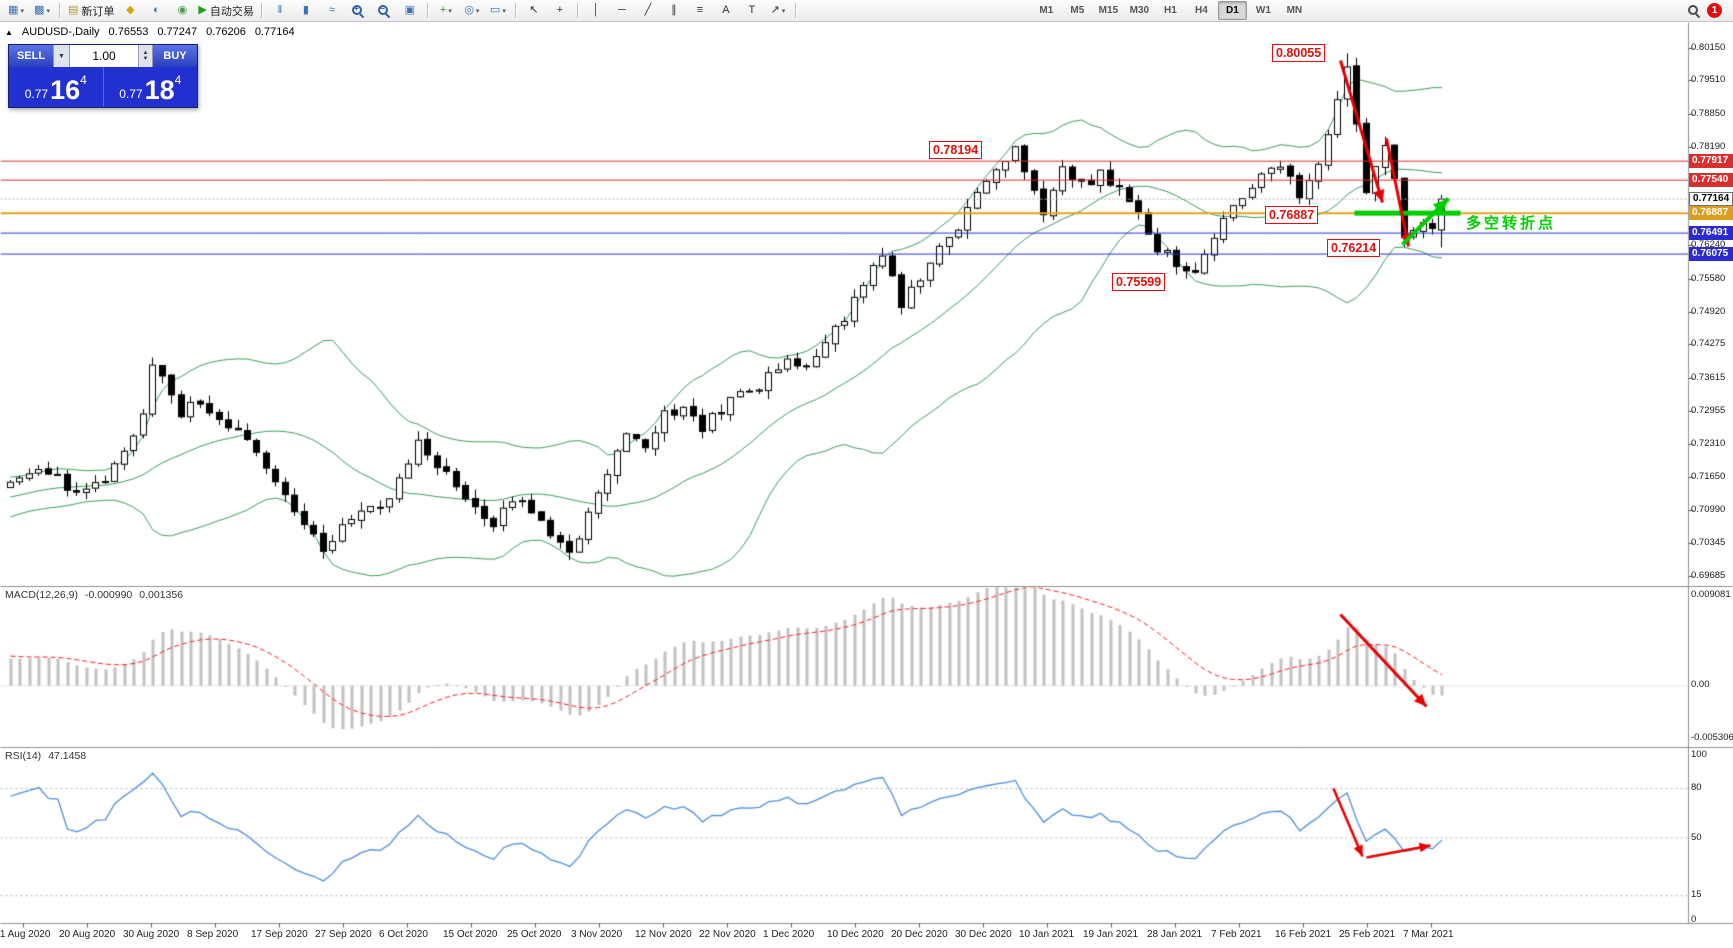  Describe the element at coordinates (560, 11) in the screenshot. I see `crosshair-button: +` at that location.